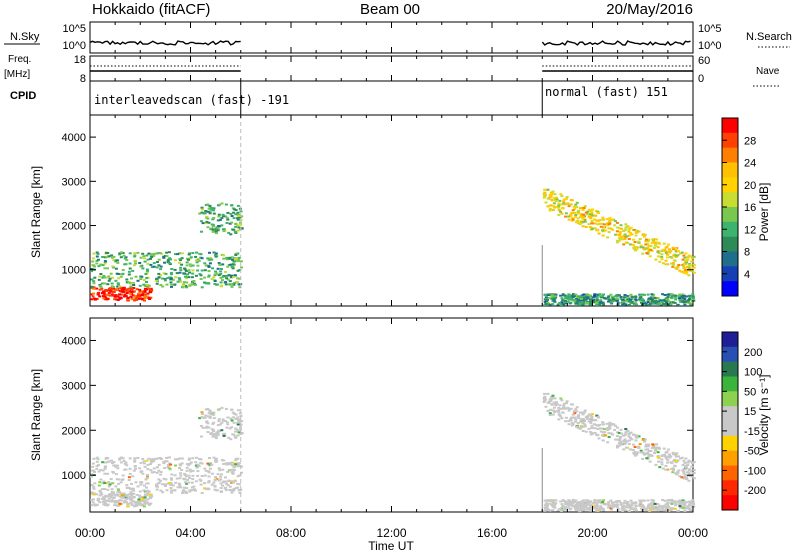 The image size is (800, 554). What do you see at coordinates (752, 452) in the screenshot?
I see `colorbar-tick-label: -50` at bounding box center [752, 452].